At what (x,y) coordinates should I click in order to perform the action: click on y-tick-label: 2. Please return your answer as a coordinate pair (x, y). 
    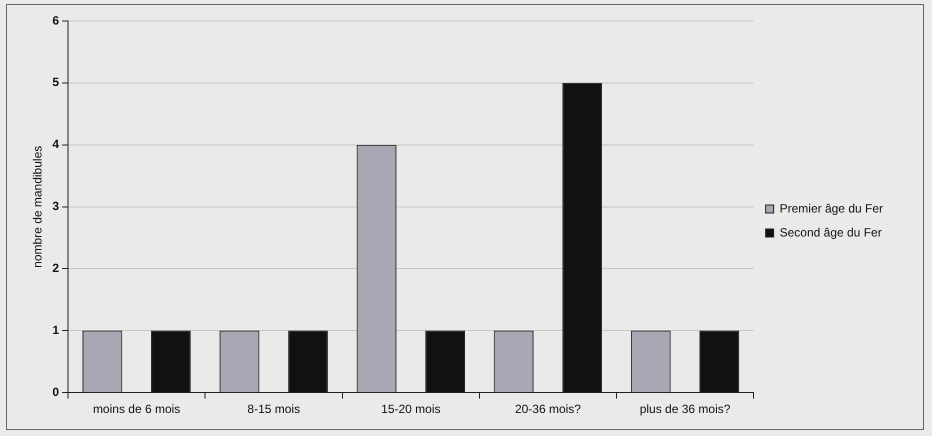
    Looking at the image, I should click on (56, 268).